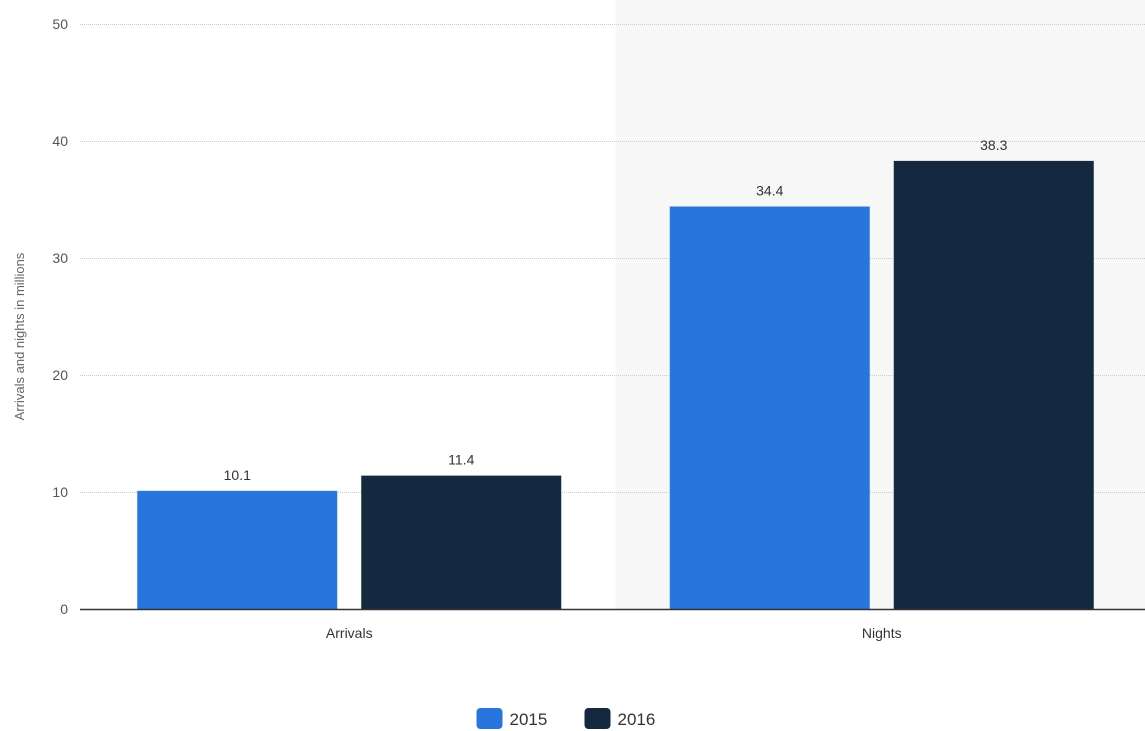  Describe the element at coordinates (769, 407) in the screenshot. I see `bar-nights-2015` at that location.